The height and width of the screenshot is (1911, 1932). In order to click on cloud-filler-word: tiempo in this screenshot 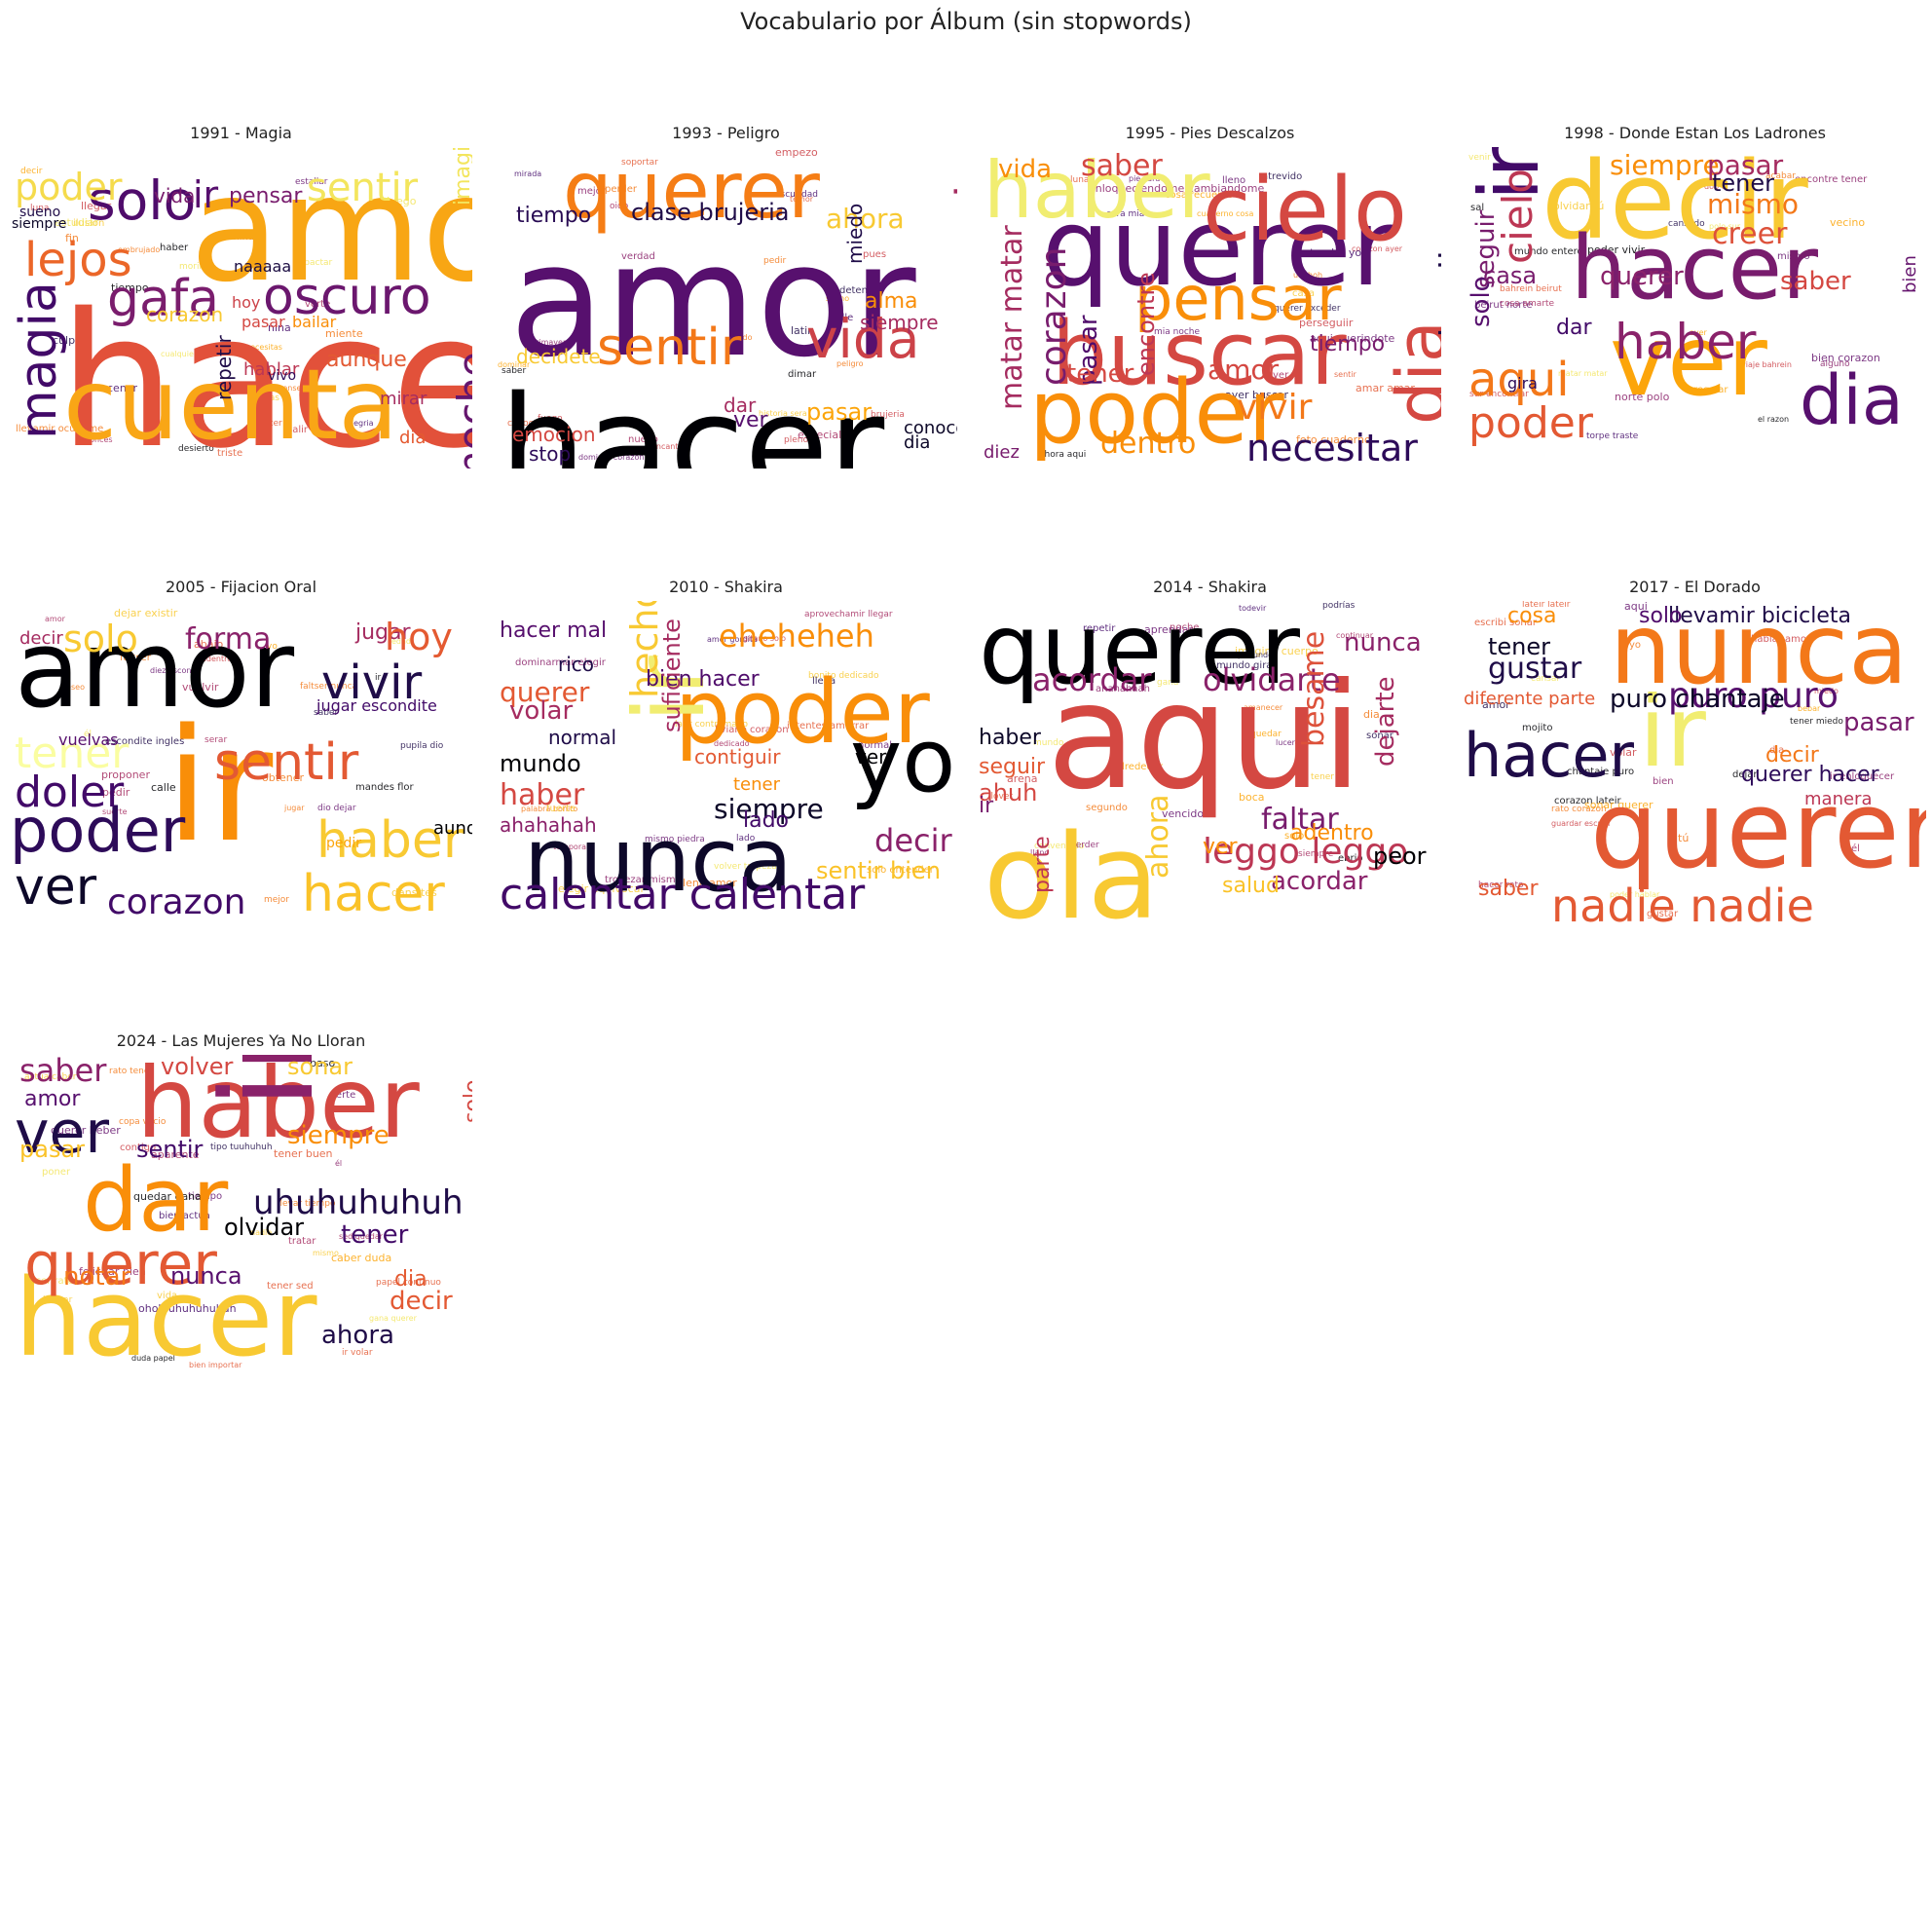, I will do `click(206, 1197)`.